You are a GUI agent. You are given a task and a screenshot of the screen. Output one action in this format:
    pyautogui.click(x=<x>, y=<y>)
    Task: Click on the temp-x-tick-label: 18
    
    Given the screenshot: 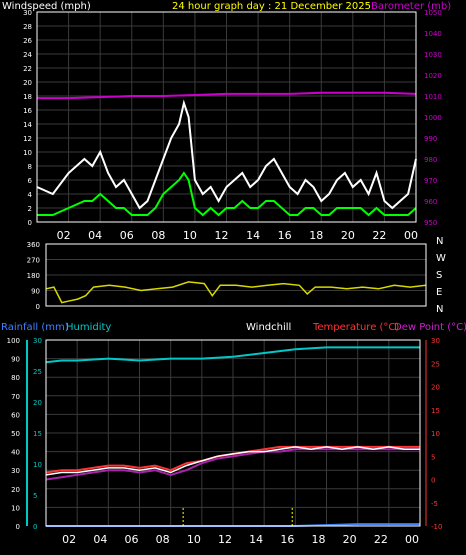 What is the action you would take?
    pyautogui.click(x=319, y=539)
    